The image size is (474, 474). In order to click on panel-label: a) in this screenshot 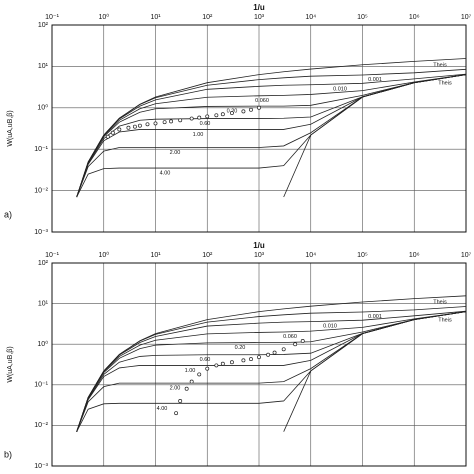, I will do `click(8, 214)`.